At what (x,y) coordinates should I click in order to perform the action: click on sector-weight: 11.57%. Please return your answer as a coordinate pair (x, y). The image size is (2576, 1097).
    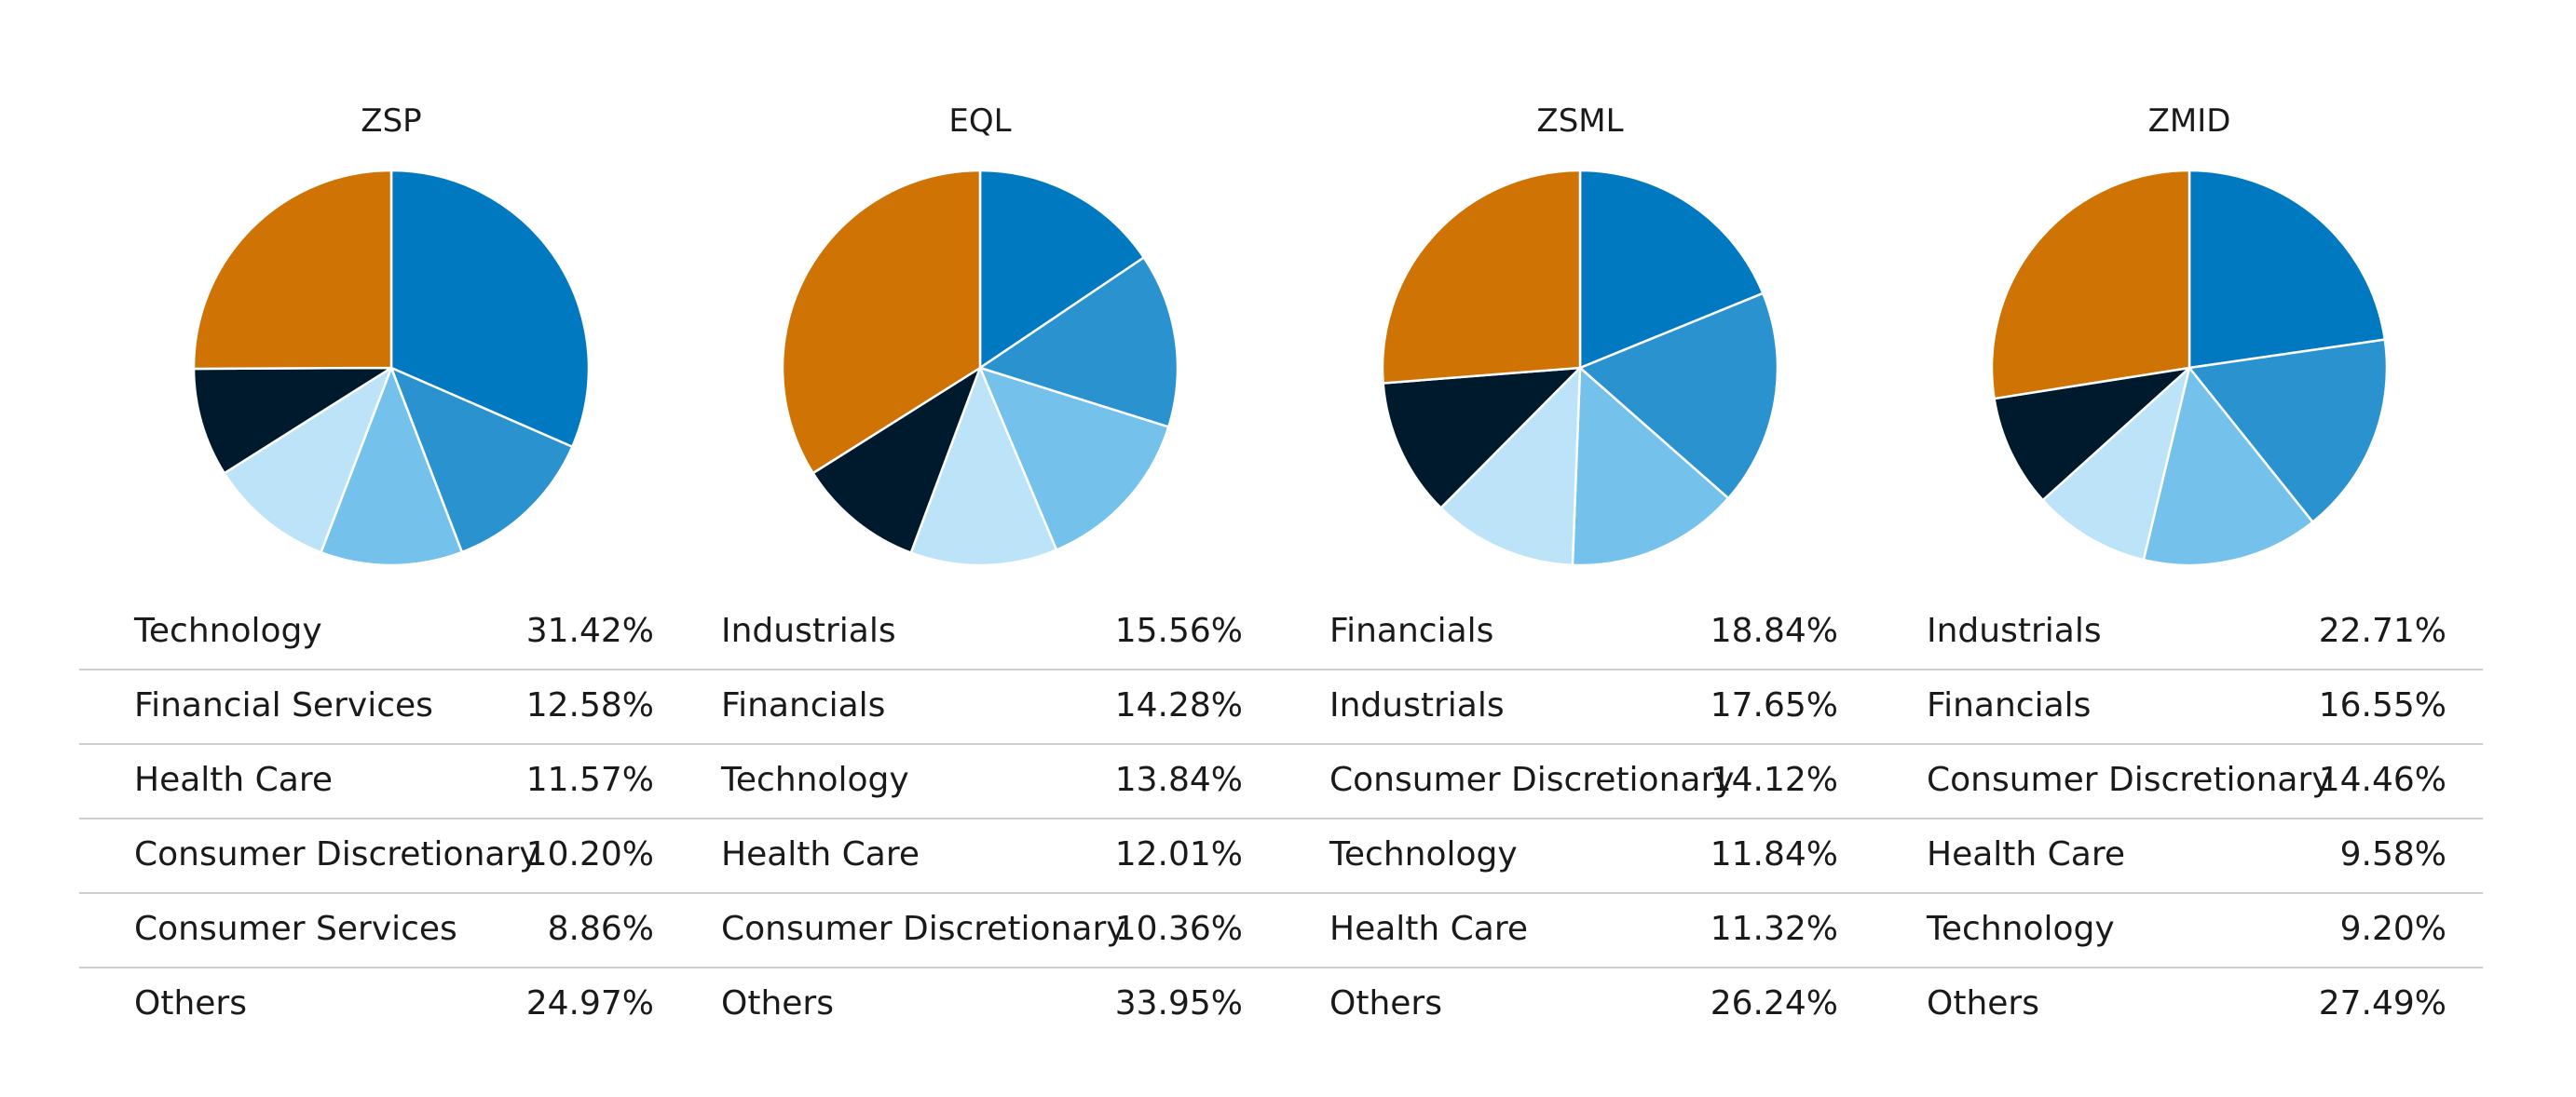
    Looking at the image, I should click on (589, 780).